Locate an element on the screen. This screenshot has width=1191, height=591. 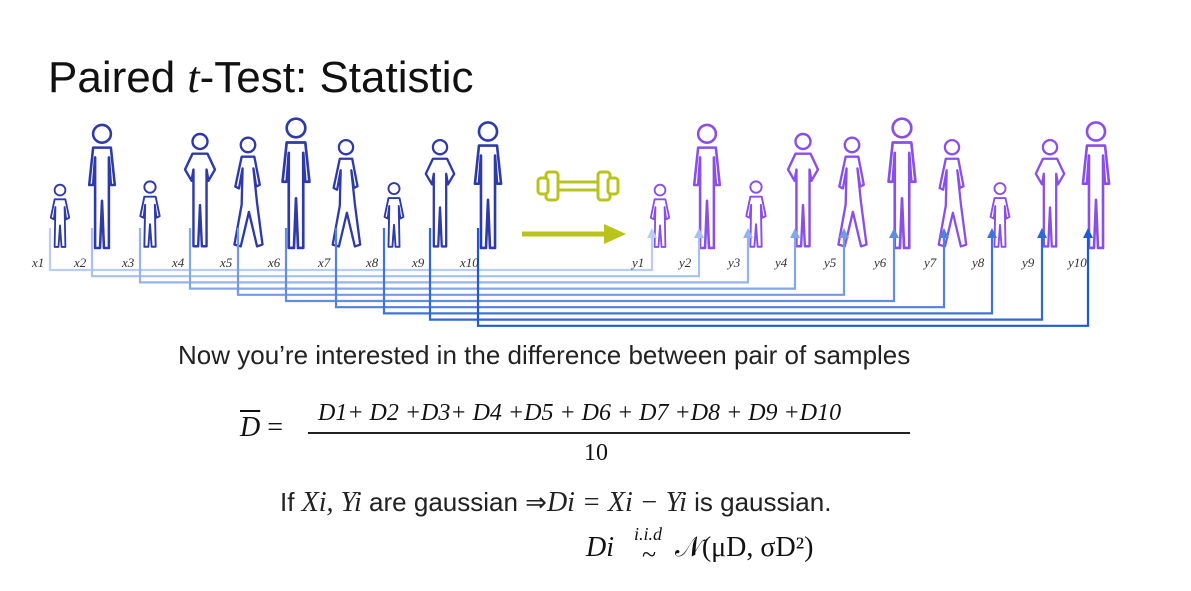
x-label-10: x10 is located at coordinates (469, 262).